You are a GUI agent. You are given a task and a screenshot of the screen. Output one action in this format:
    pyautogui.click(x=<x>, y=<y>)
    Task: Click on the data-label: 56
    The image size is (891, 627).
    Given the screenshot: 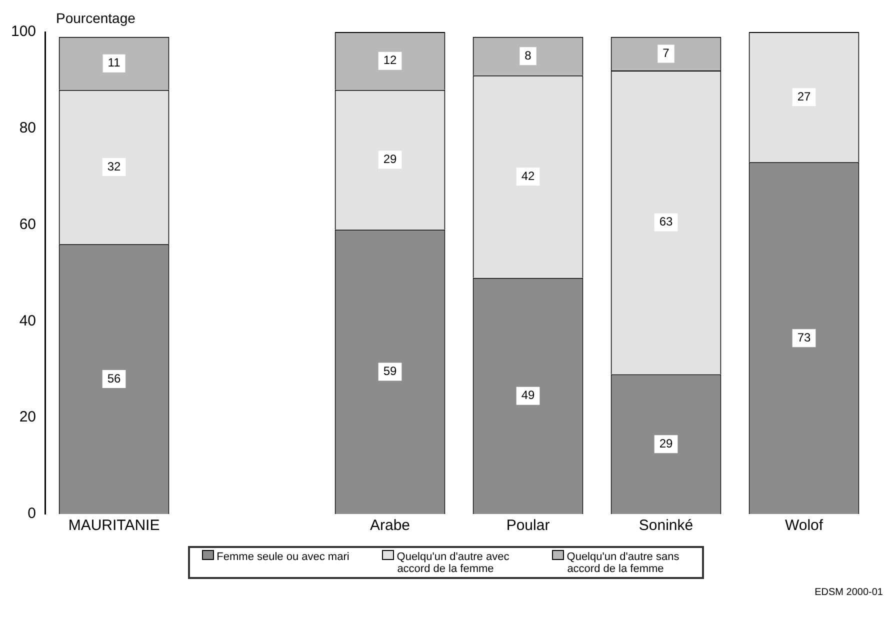 What is the action you would take?
    pyautogui.click(x=114, y=378)
    